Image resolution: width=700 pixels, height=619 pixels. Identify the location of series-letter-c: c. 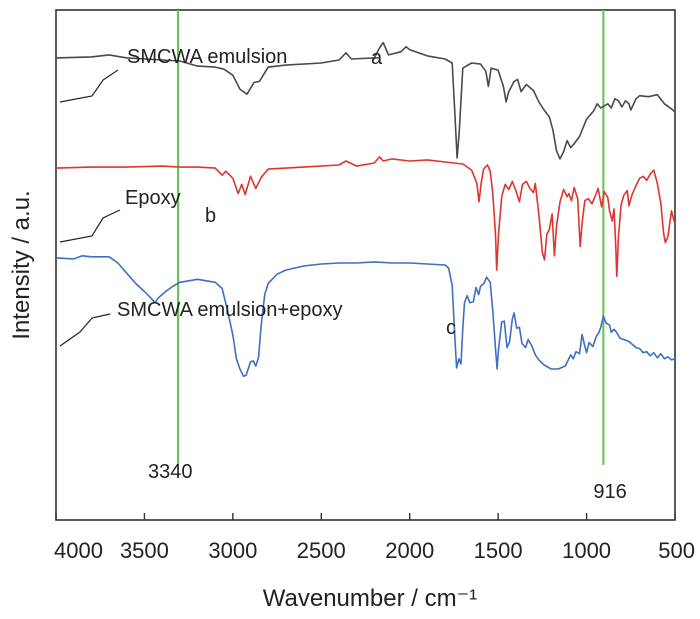
(451, 328).